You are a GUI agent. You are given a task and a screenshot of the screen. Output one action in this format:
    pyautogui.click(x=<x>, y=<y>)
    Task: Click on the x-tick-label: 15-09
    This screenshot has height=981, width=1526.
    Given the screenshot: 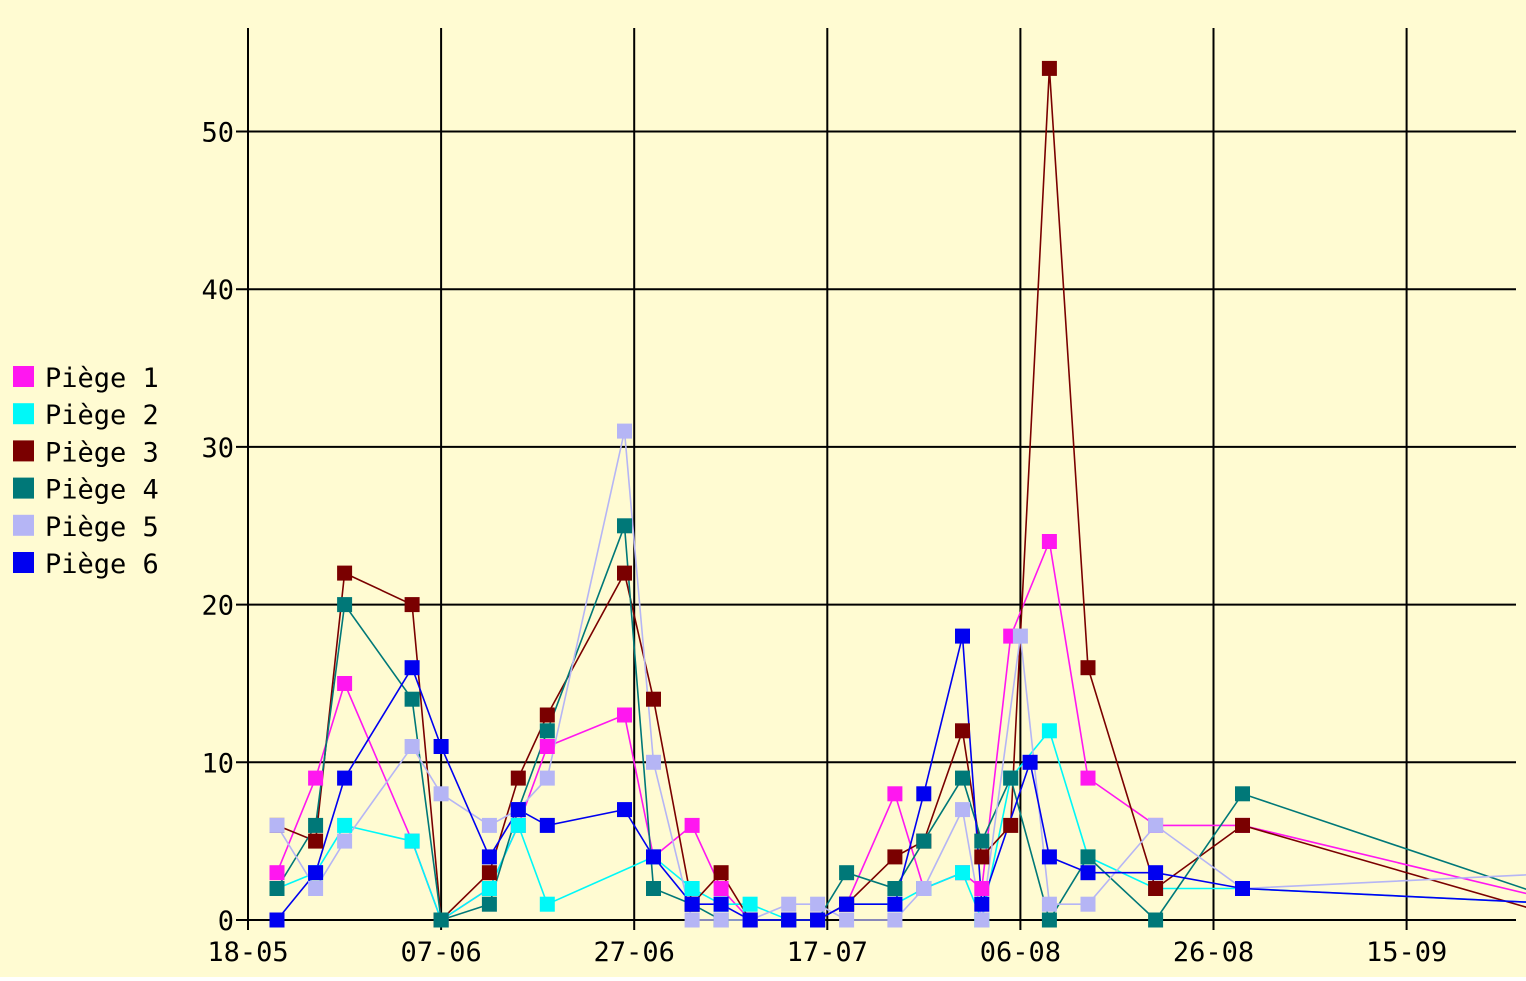 What is the action you would take?
    pyautogui.click(x=1406, y=952)
    